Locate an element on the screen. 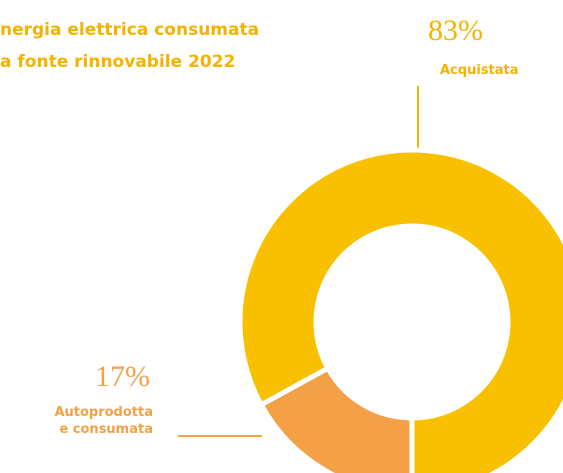  donut-slice is located at coordinates (336, 418).